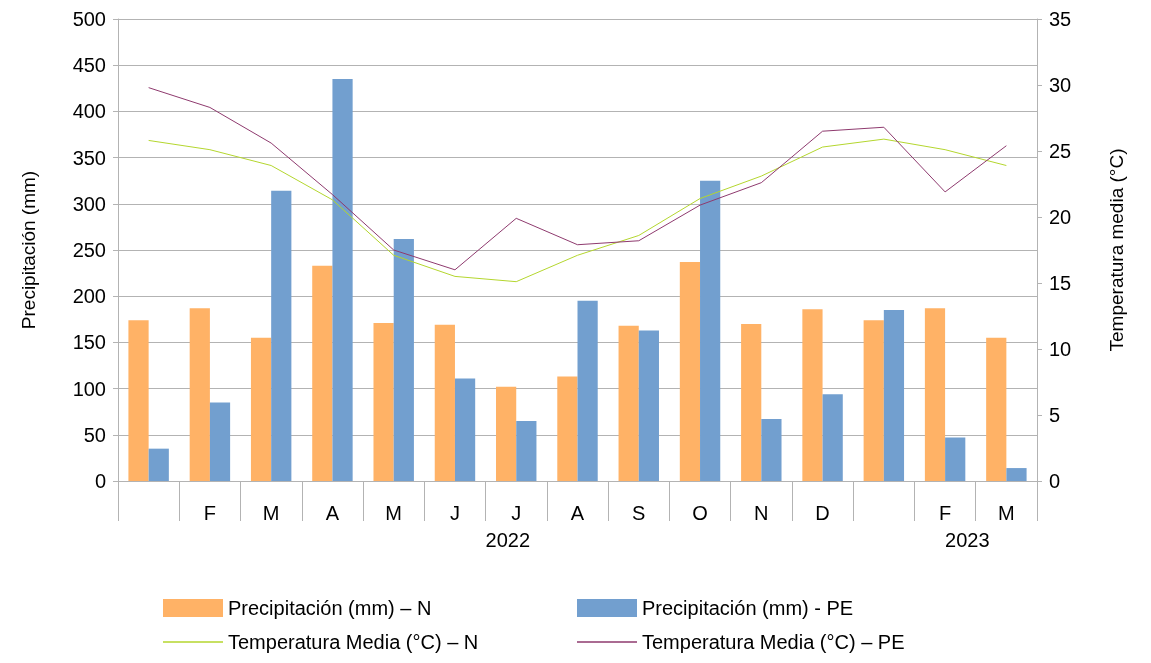 This screenshot has height=663, width=1151. What do you see at coordinates (94, 434) in the screenshot?
I see `y-tick-label: 50` at bounding box center [94, 434].